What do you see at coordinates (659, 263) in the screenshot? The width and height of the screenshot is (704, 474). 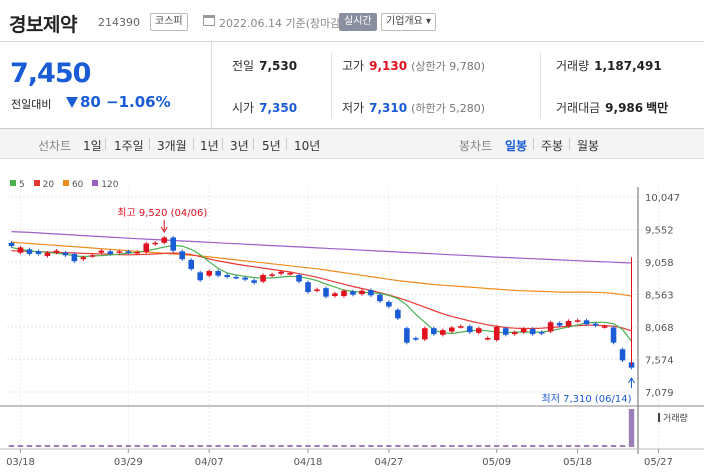 I see `y-tick-label: 9,058` at bounding box center [659, 263].